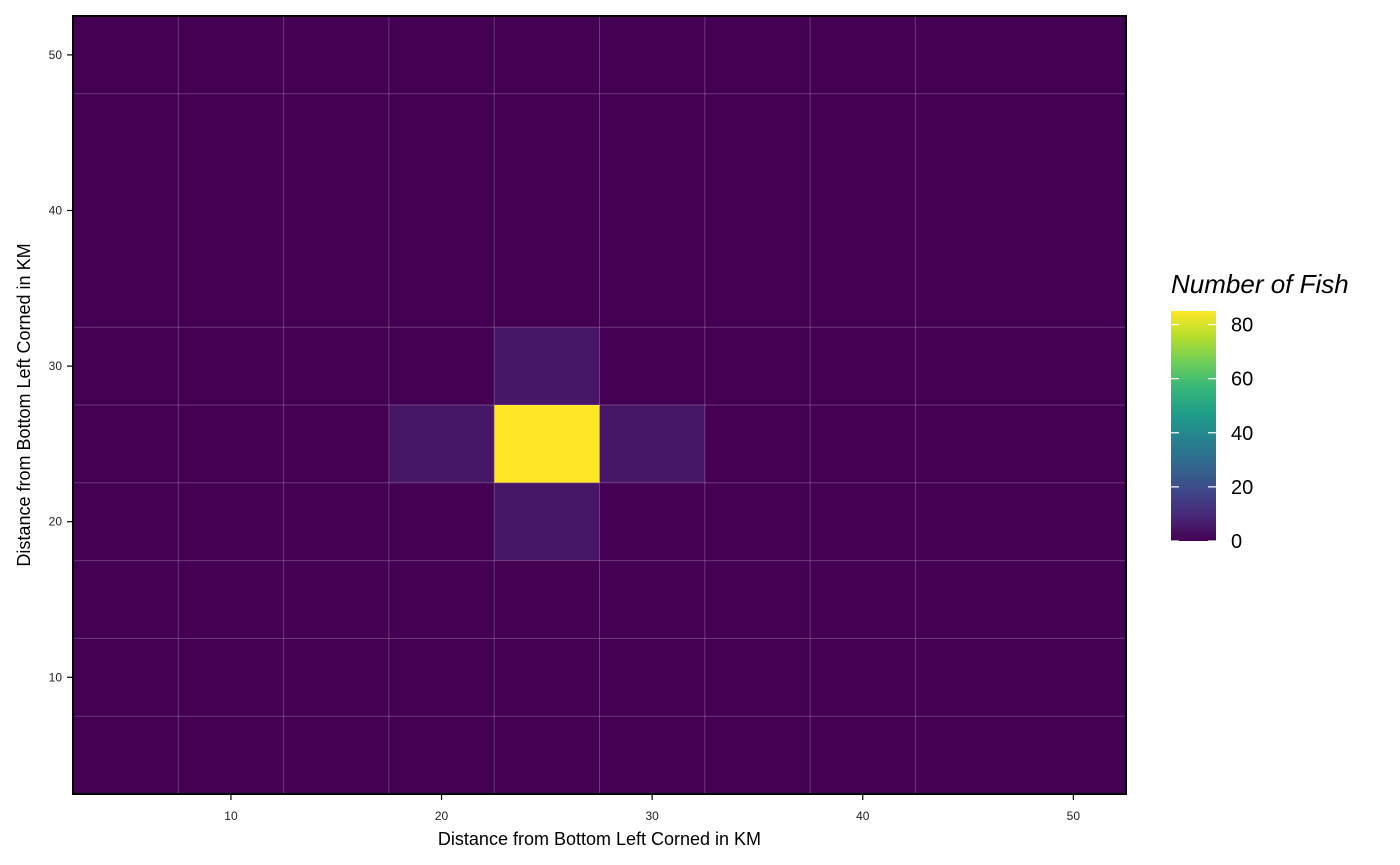  Describe the element at coordinates (56, 211) in the screenshot. I see `y-tick-label: 40` at that location.